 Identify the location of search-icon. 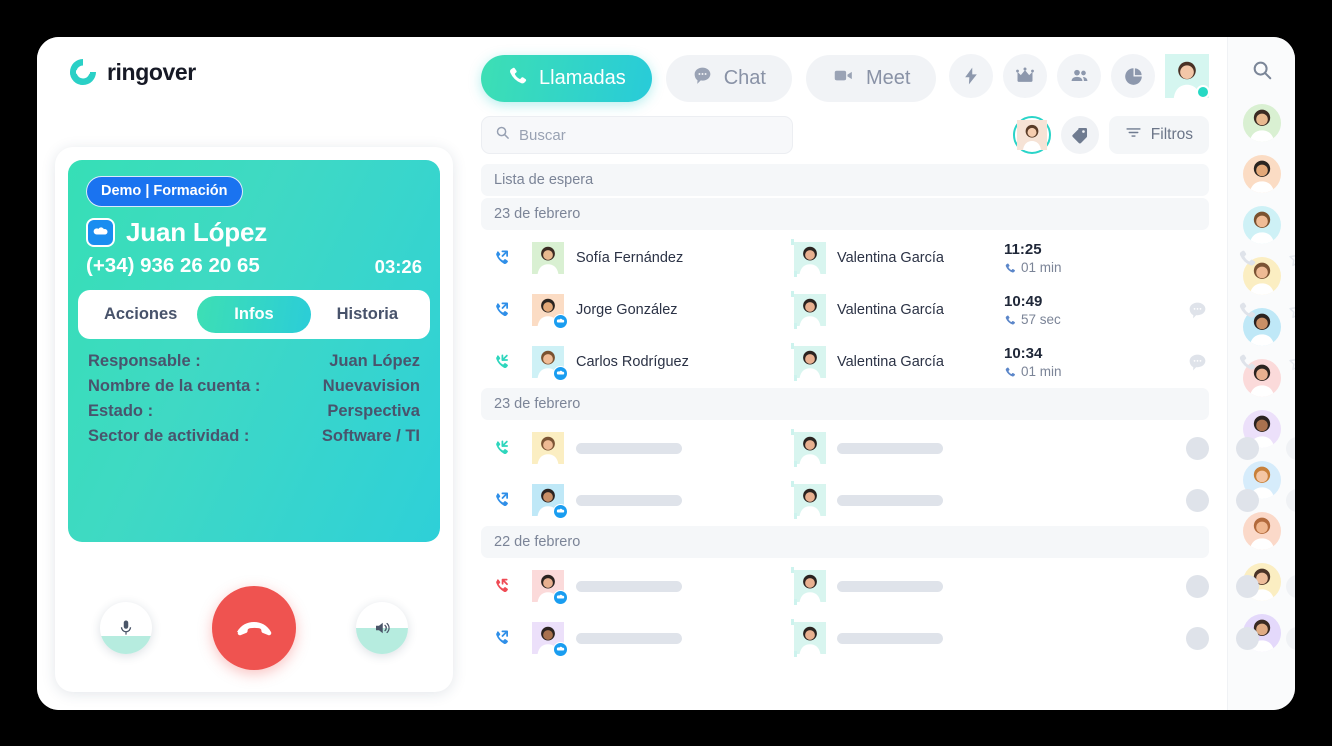
(1262, 72).